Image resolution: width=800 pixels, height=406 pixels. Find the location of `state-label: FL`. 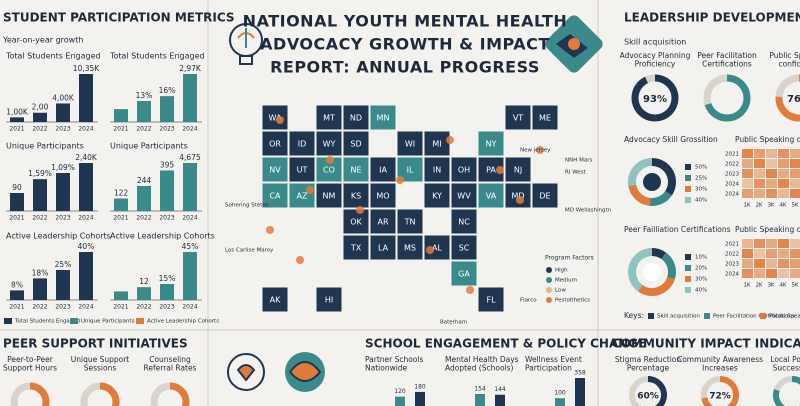

state-label: FL is located at coordinates (491, 300).